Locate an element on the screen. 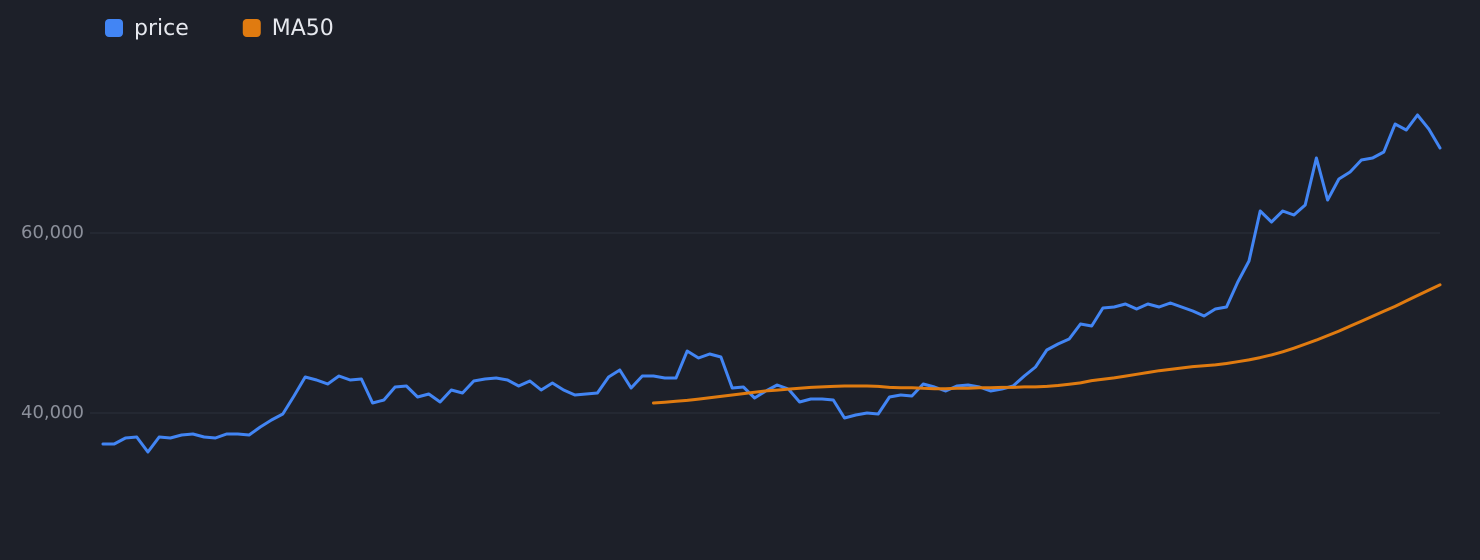  series-line is located at coordinates (1047, 344).